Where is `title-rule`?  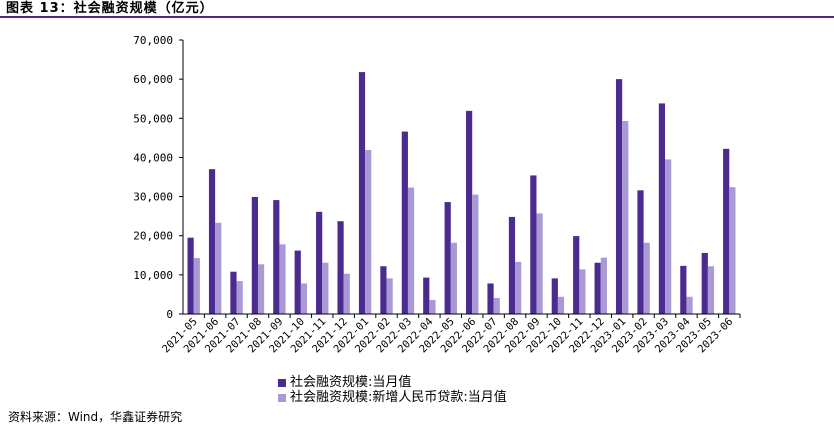 title-rule is located at coordinates (417, 17).